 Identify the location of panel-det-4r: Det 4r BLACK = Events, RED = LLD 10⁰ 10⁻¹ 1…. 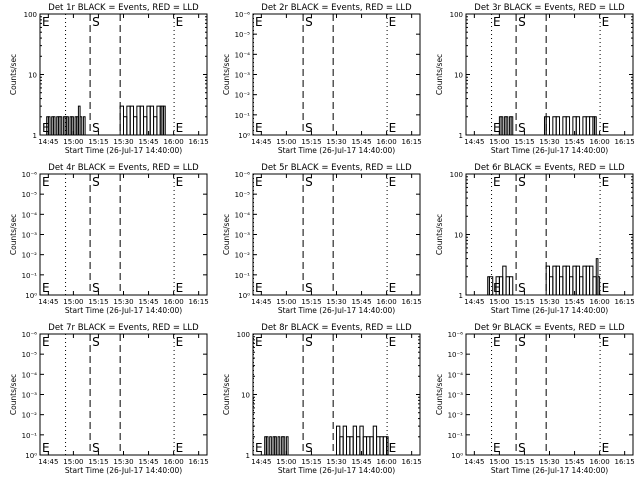
(109, 239).